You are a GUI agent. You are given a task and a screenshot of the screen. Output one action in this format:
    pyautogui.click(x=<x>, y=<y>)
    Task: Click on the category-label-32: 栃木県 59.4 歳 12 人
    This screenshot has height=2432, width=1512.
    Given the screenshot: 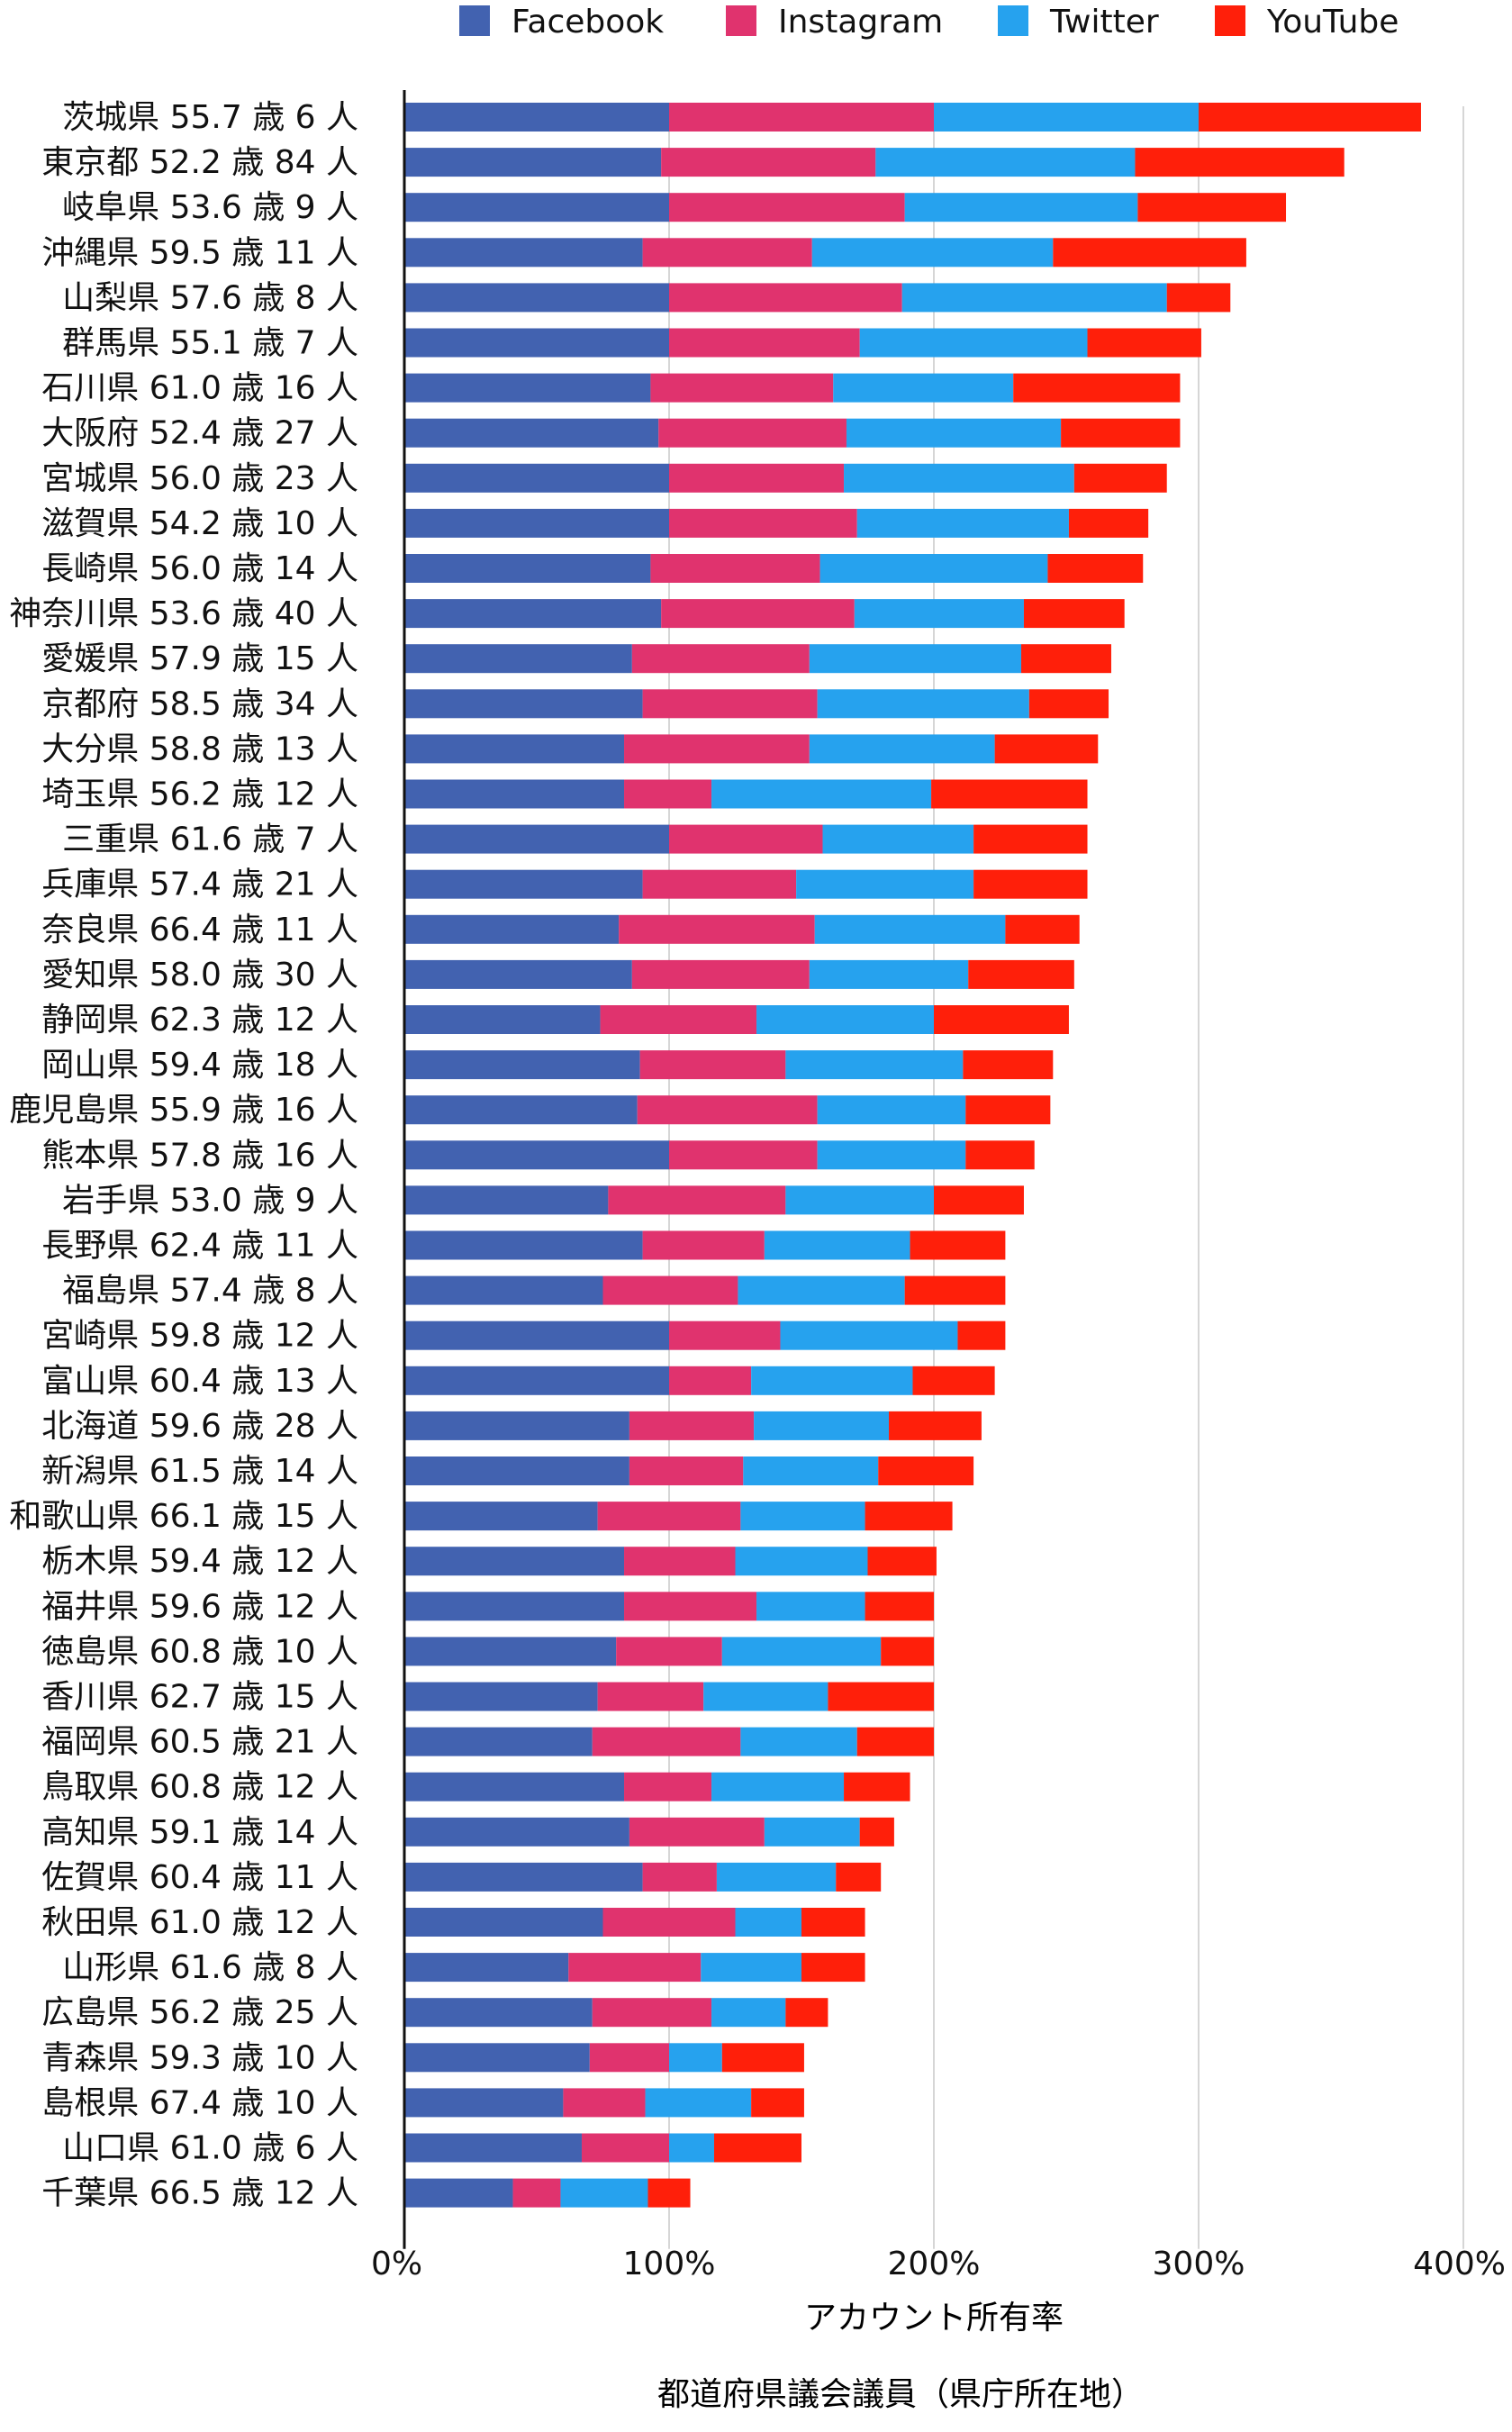 What is the action you would take?
    pyautogui.click(x=199, y=1561)
    